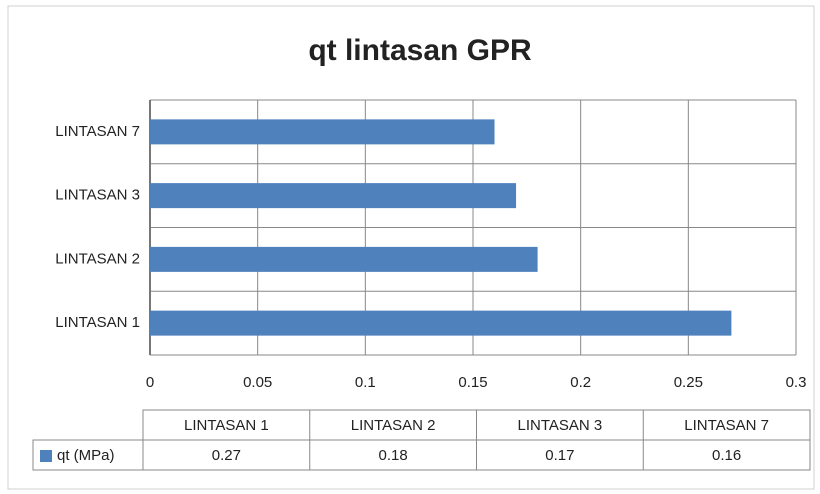 The width and height of the screenshot is (820, 494). I want to click on legend-swatch, so click(46, 456).